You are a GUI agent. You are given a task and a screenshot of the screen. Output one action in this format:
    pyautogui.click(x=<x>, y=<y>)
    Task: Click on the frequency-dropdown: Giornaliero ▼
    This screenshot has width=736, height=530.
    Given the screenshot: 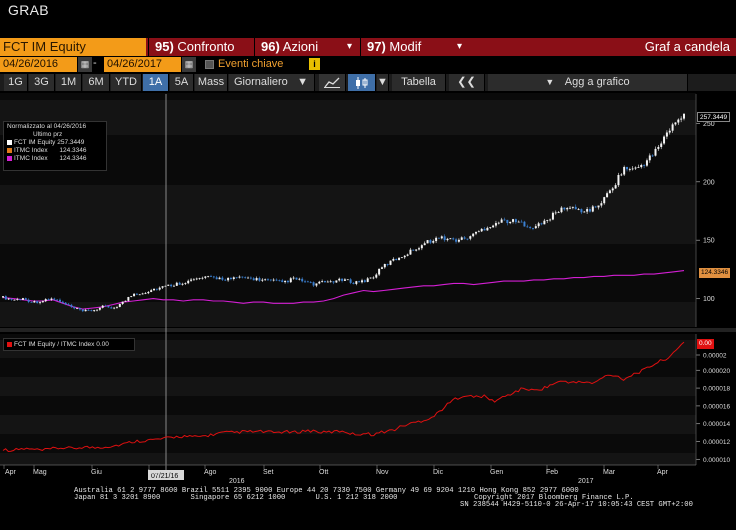 What is the action you would take?
    pyautogui.click(x=272, y=82)
    